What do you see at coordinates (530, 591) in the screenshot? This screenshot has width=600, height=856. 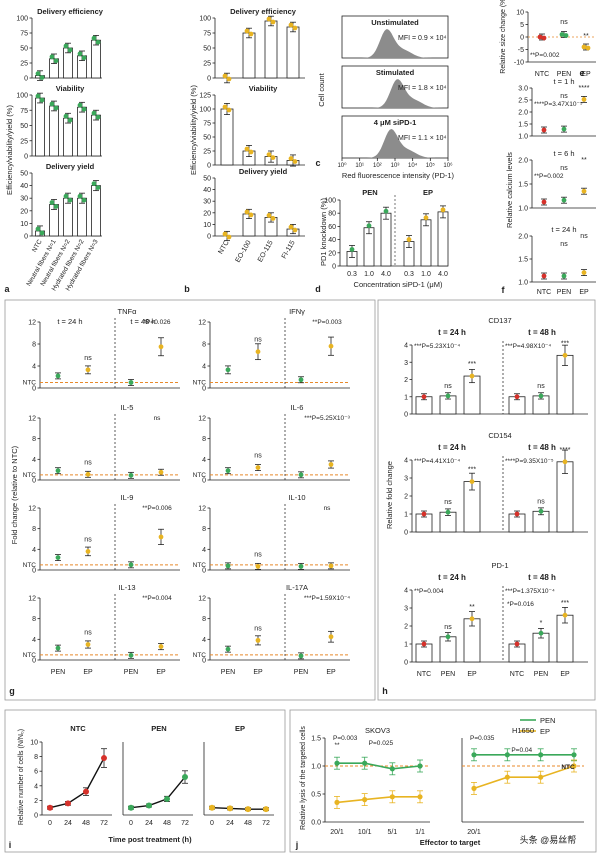 I see `p-value-label: ***P=1.375X10⁻⁴` at bounding box center [530, 591].